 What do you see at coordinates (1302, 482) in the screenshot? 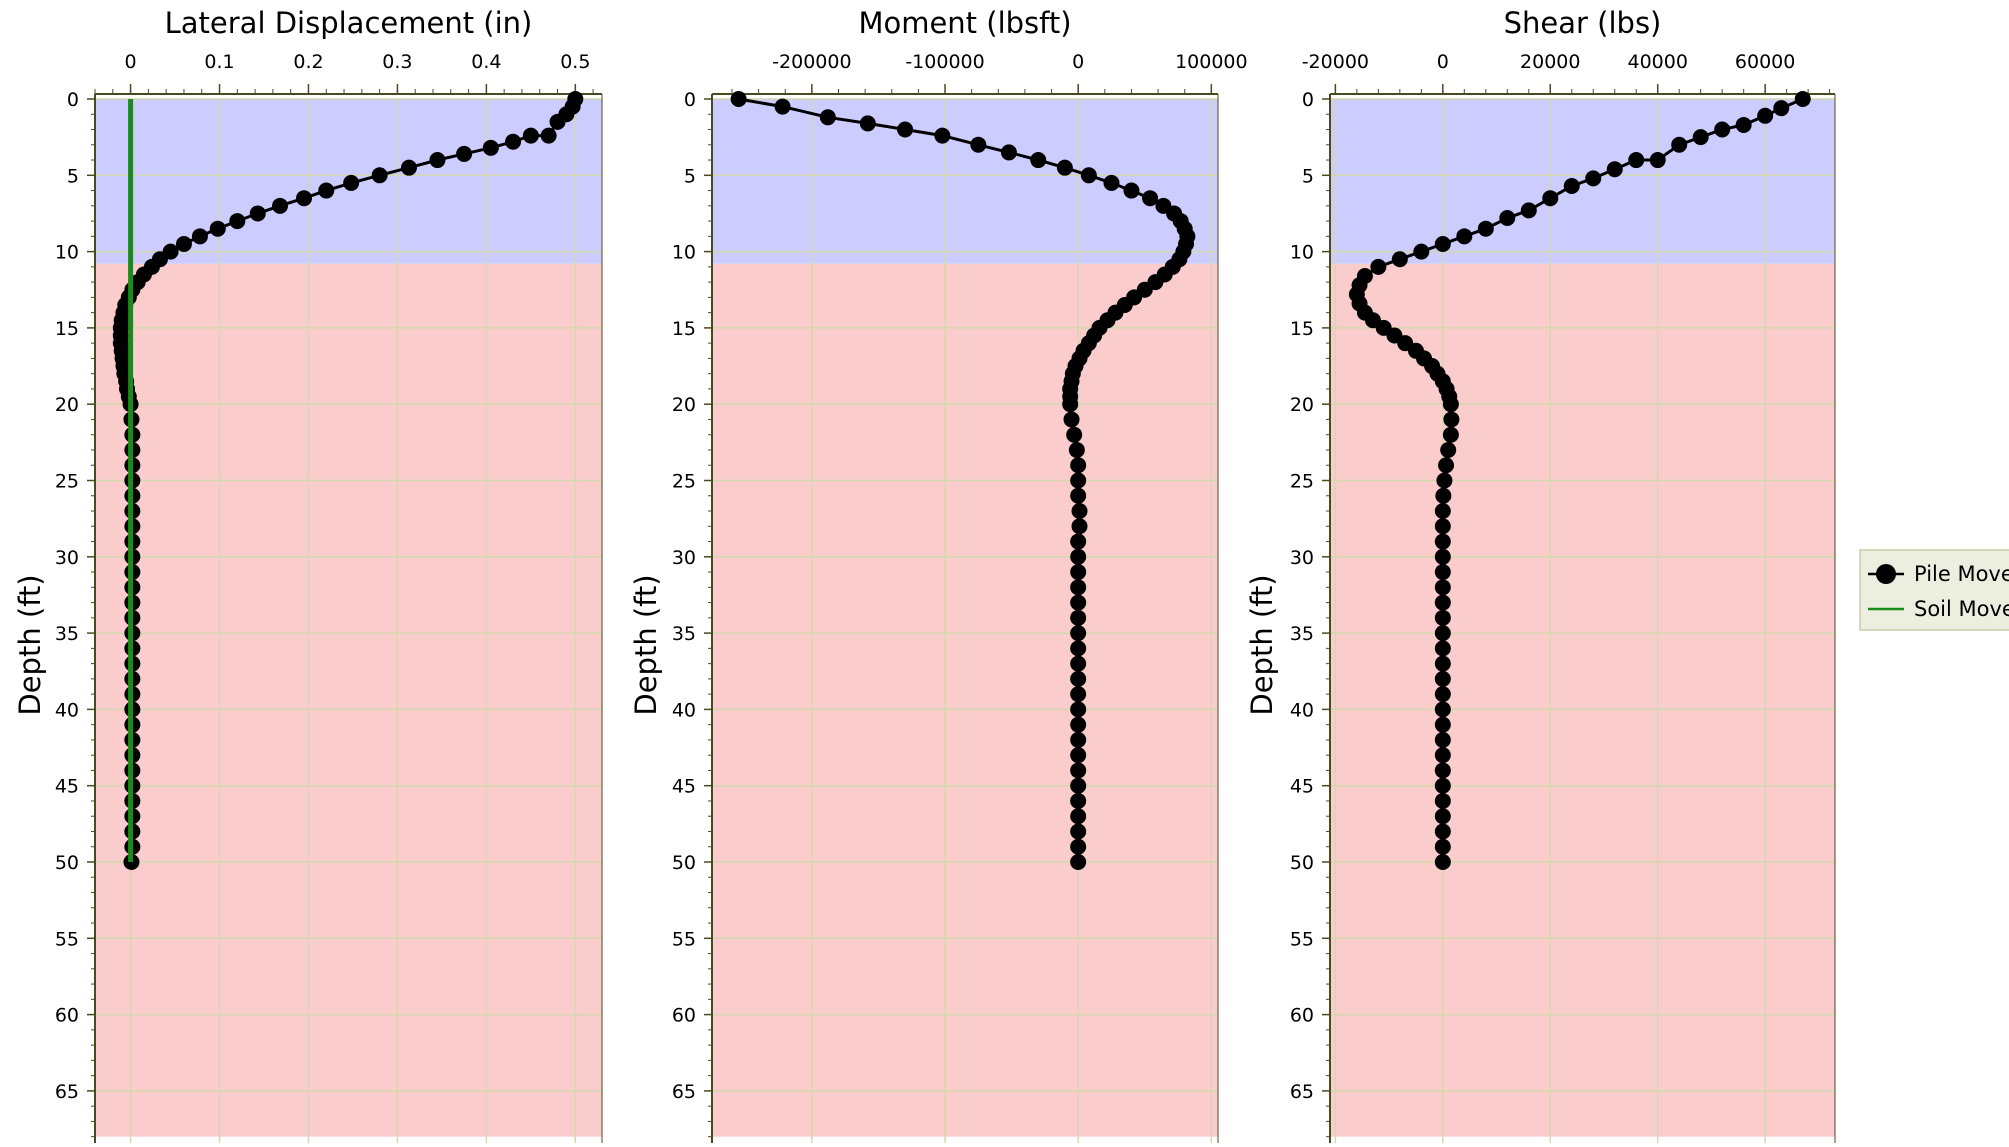
I see `y-tick-label: 25` at bounding box center [1302, 482].